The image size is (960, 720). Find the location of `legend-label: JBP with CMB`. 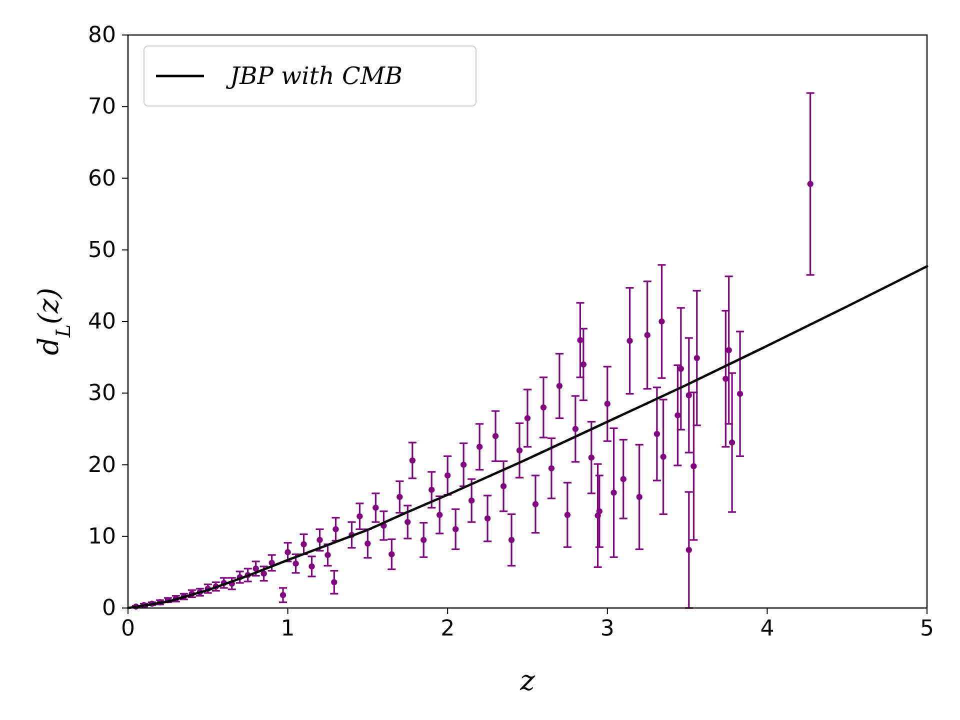

legend-label: JBP with CMB is located at coordinates (314, 76).